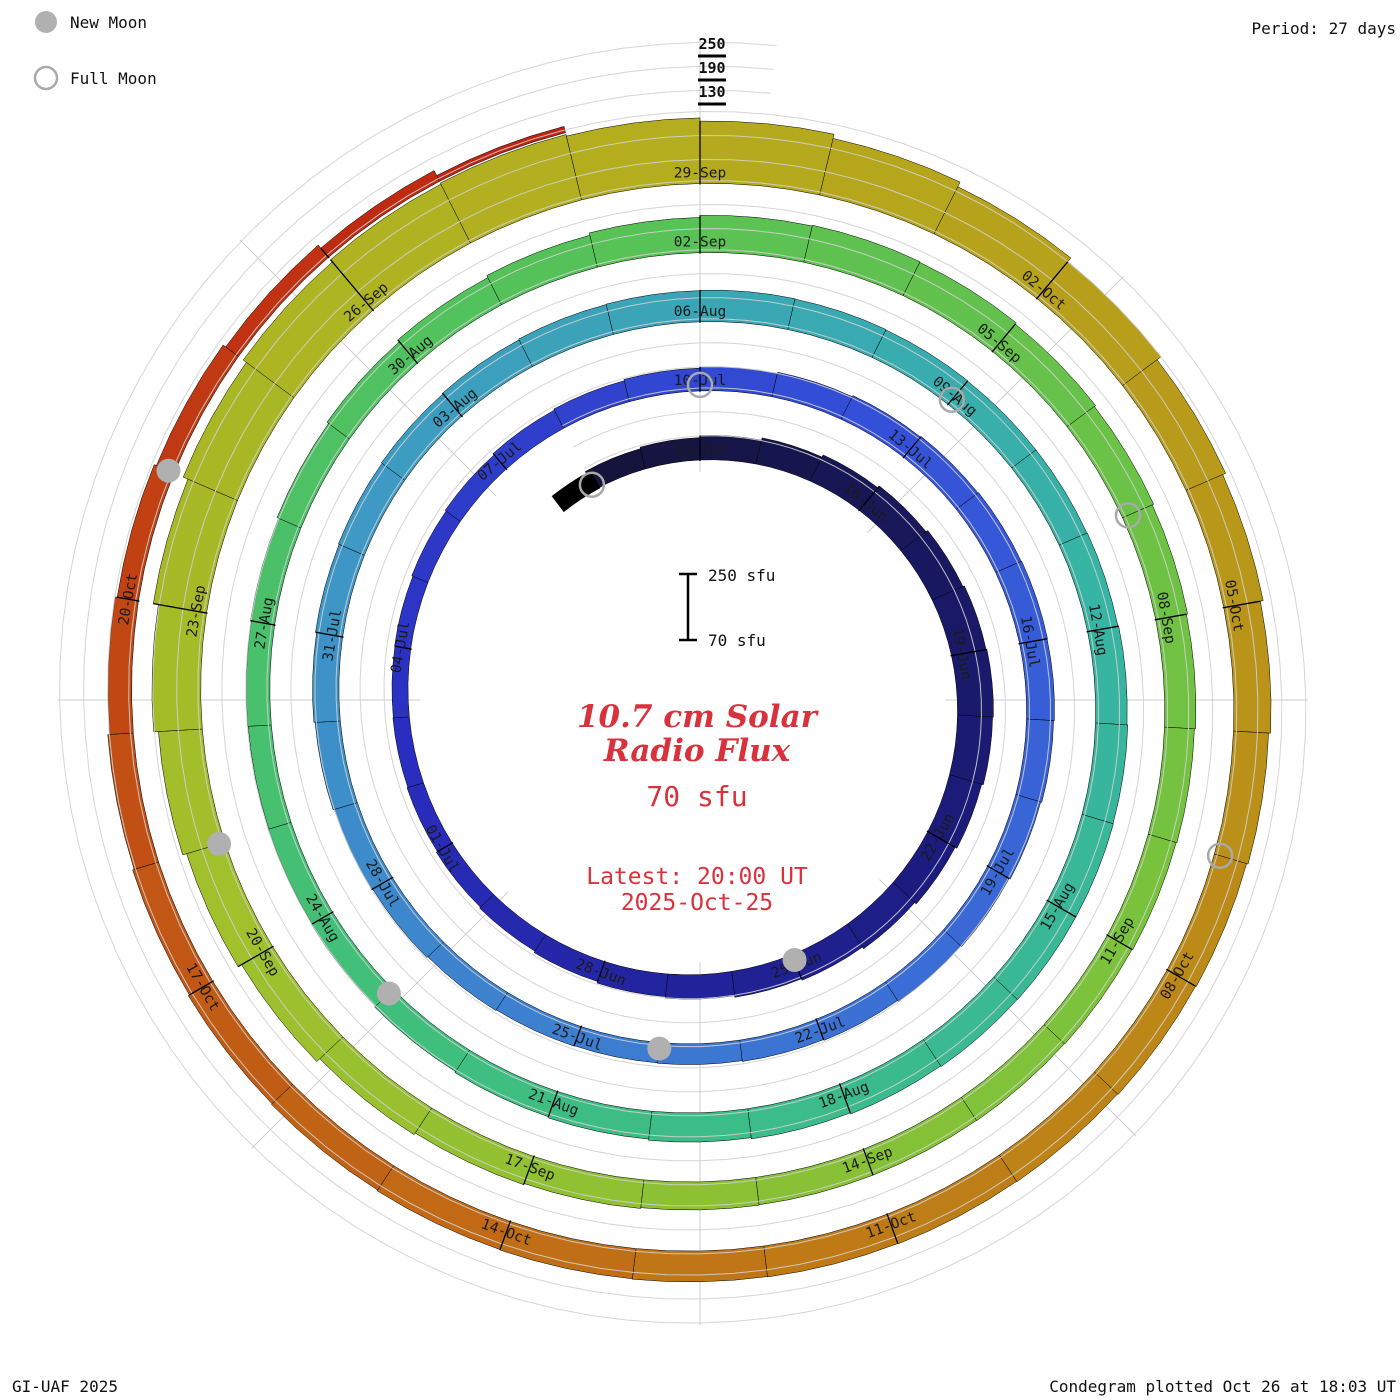 The image size is (1400, 1400). Describe the element at coordinates (576, 491) in the screenshot. I see `spiral-start-cap` at that location.